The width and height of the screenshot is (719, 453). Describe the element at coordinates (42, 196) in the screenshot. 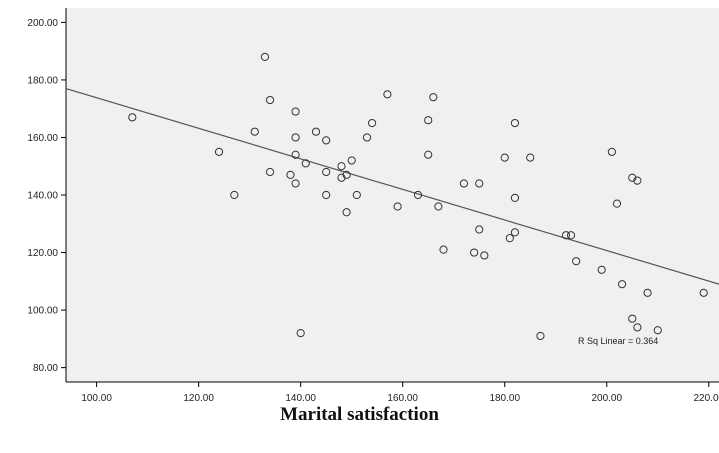

I see `y-tick-label: 140.00` at that location.